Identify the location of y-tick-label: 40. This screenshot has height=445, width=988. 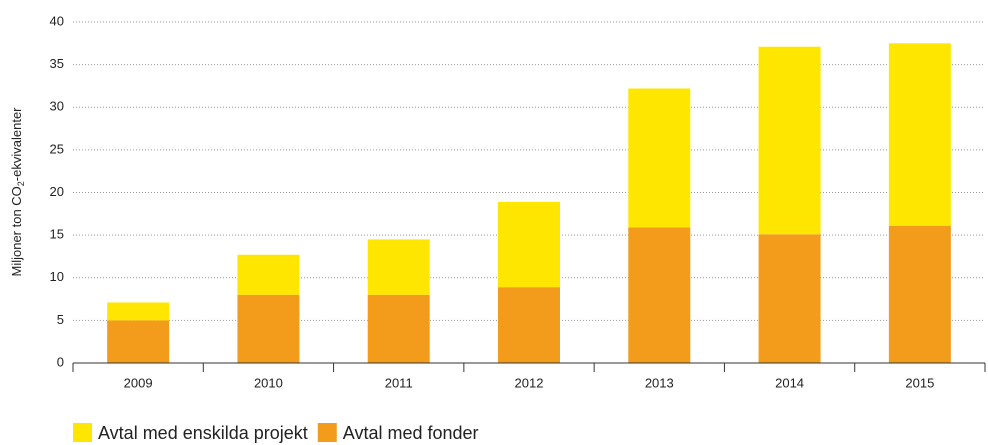
(57, 20).